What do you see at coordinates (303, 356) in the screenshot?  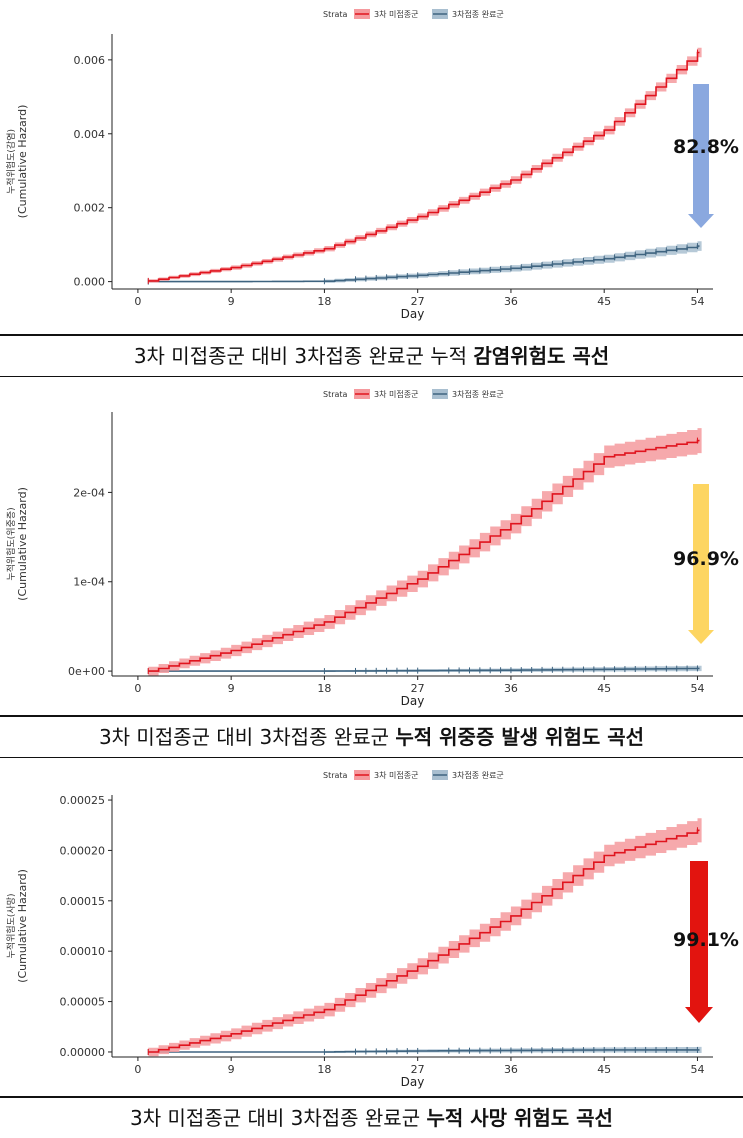 I see `caption-infection-normal: 3차 미접종군 대비 3차접종 완료군 누적` at bounding box center [303, 356].